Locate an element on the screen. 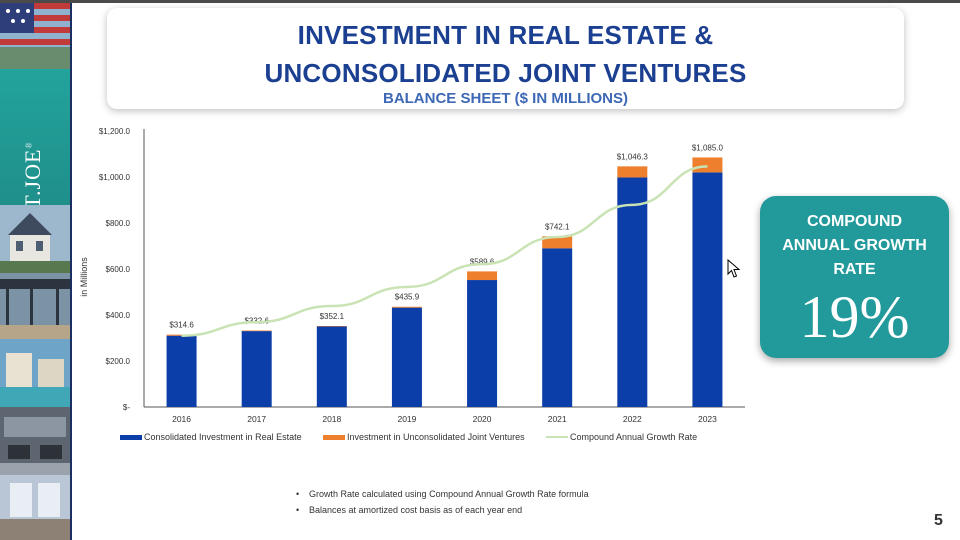  photo-strip: ST.JOE® is located at coordinates (36, 271).